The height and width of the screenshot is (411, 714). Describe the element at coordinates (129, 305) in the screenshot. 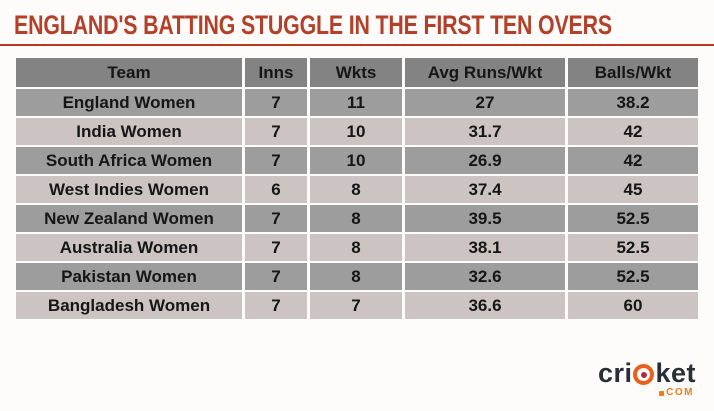

I see `team-cell: Bangladesh Women` at that location.